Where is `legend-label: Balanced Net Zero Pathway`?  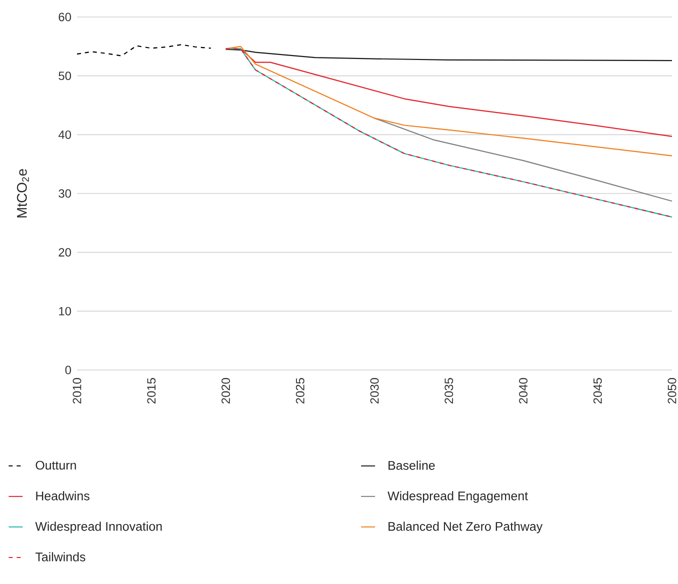
legend-label: Balanced Net Zero Pathway is located at coordinates (465, 528).